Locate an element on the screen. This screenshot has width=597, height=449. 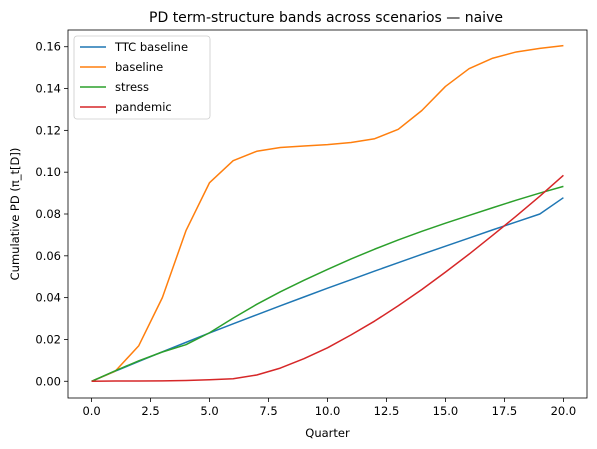
legend-frame is located at coordinates (142, 77).